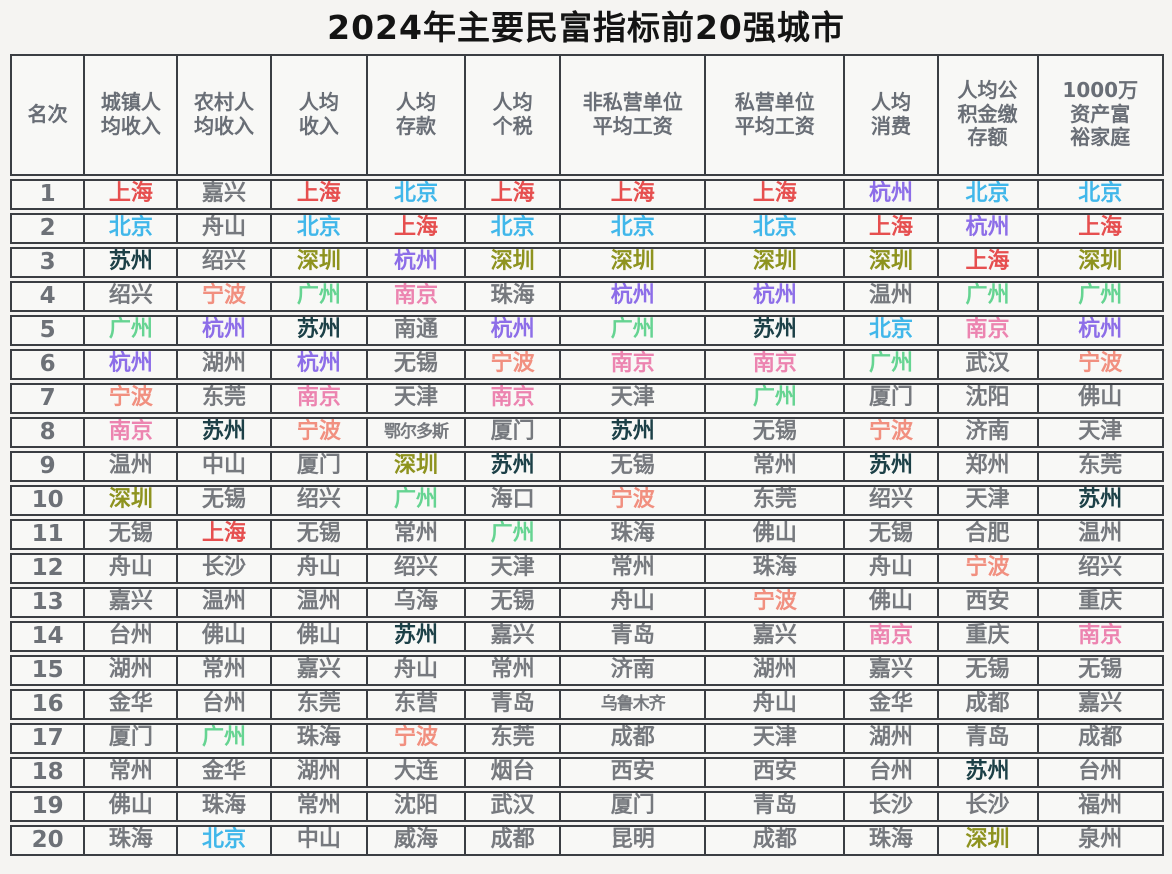  What do you see at coordinates (511, 806) in the screenshot?
I see `city-cell: 武汉` at bounding box center [511, 806].